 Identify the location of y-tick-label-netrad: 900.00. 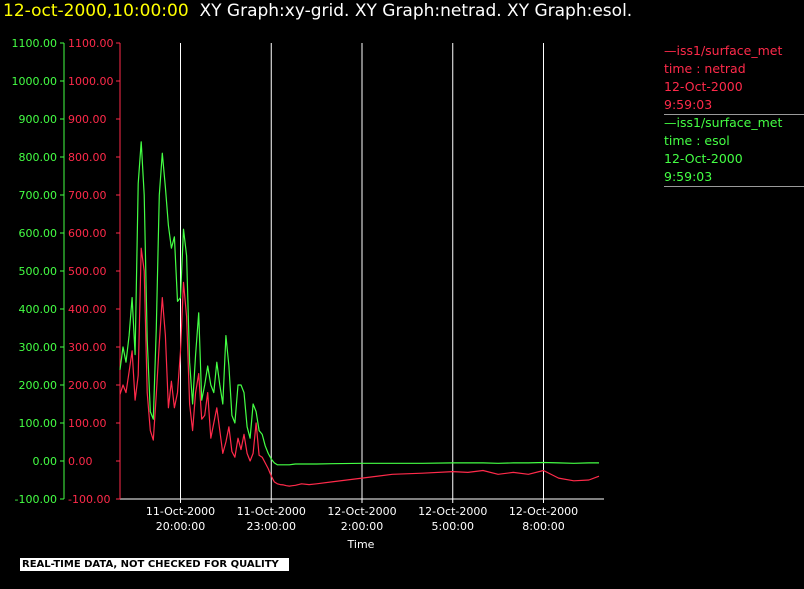
(87, 119).